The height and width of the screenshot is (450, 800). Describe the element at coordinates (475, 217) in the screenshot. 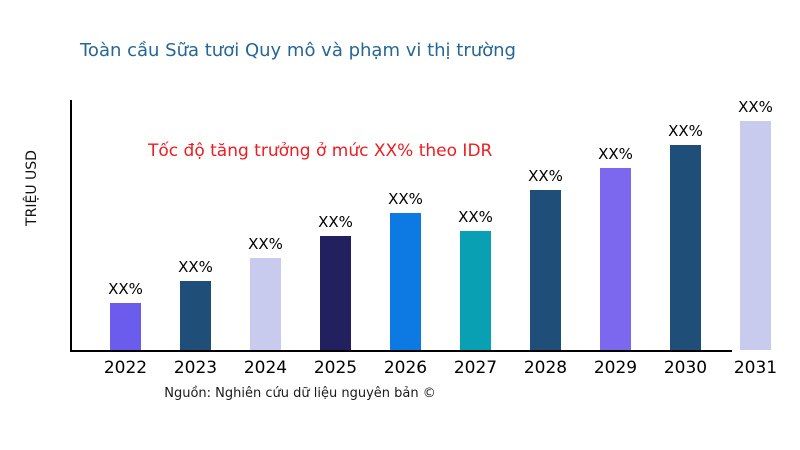

I see `bar-value-label-2027: XX%` at that location.